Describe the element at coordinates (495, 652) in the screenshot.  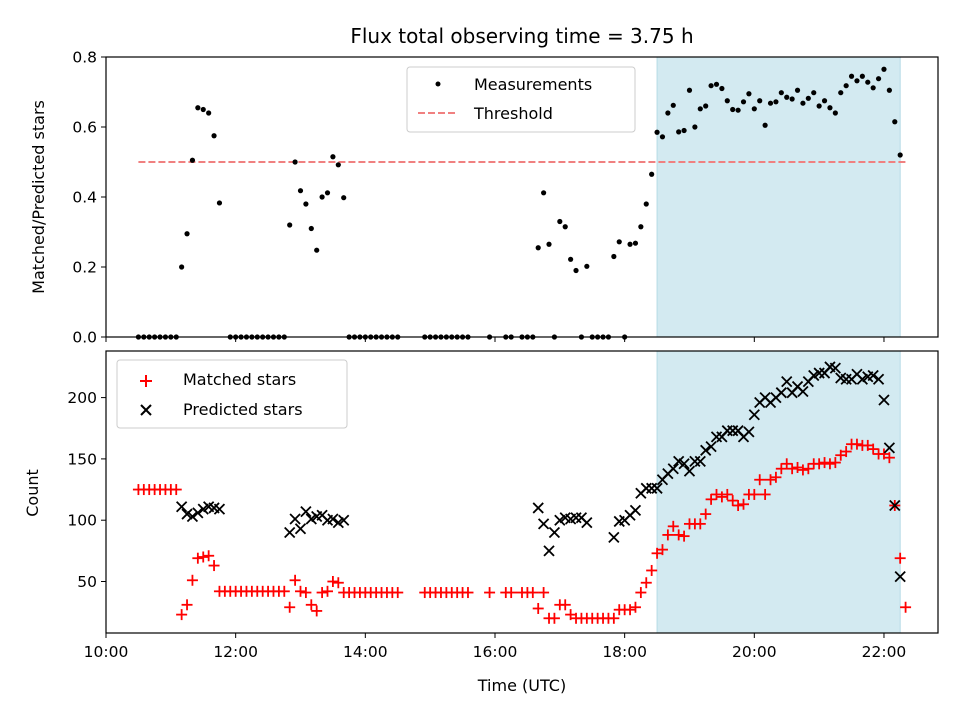
I see `x-tick-label: 16:00` at that location.